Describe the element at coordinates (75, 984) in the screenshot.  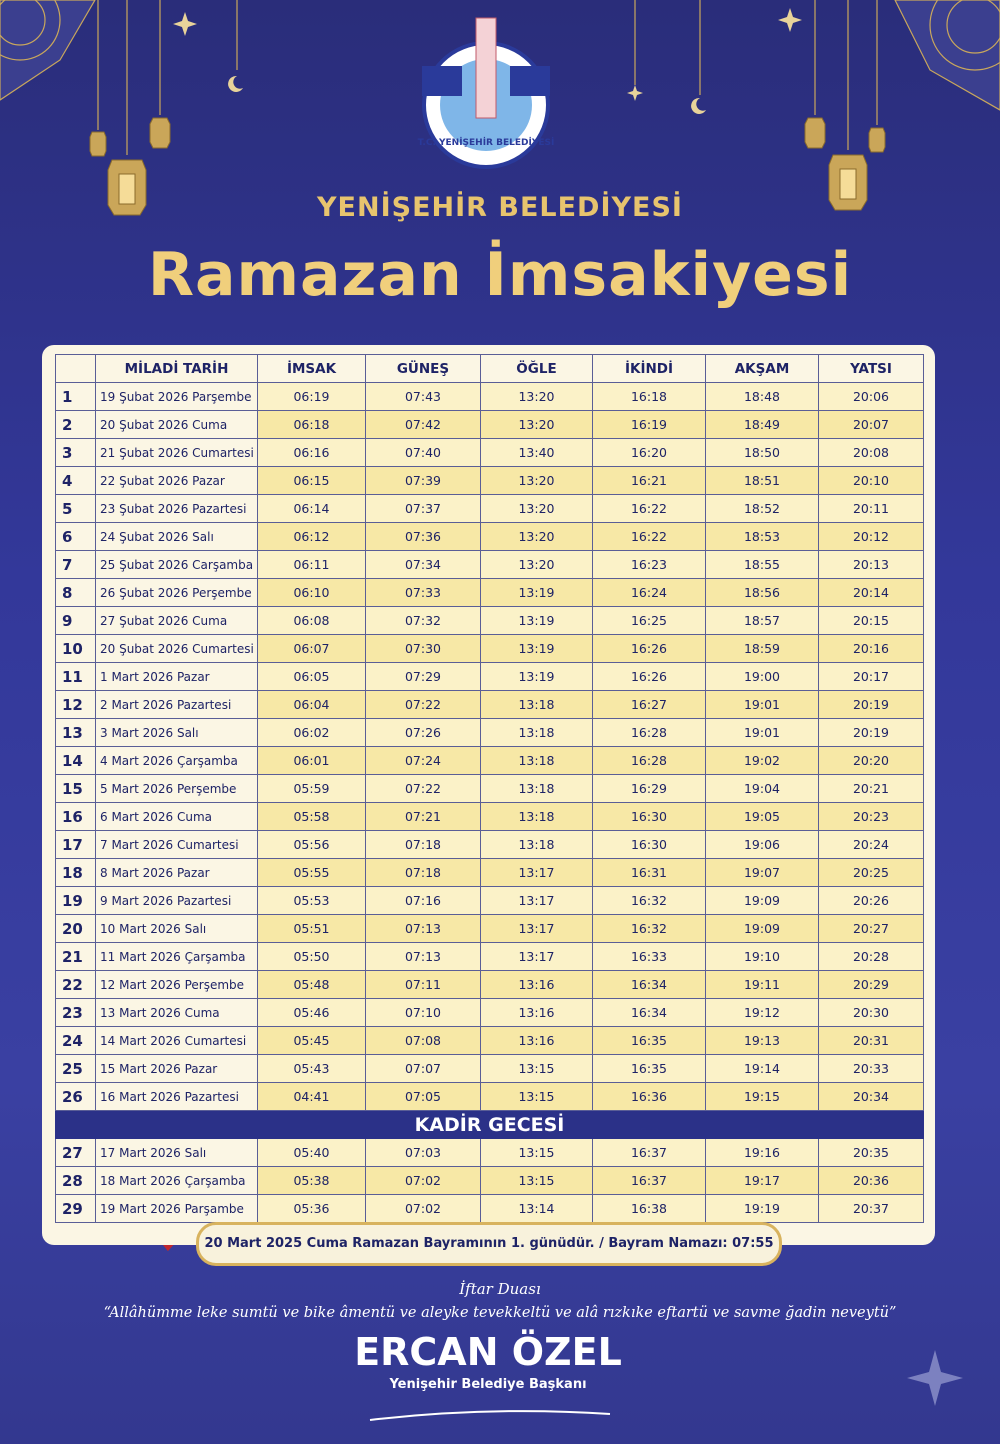
I see `day-number: 22` at that location.